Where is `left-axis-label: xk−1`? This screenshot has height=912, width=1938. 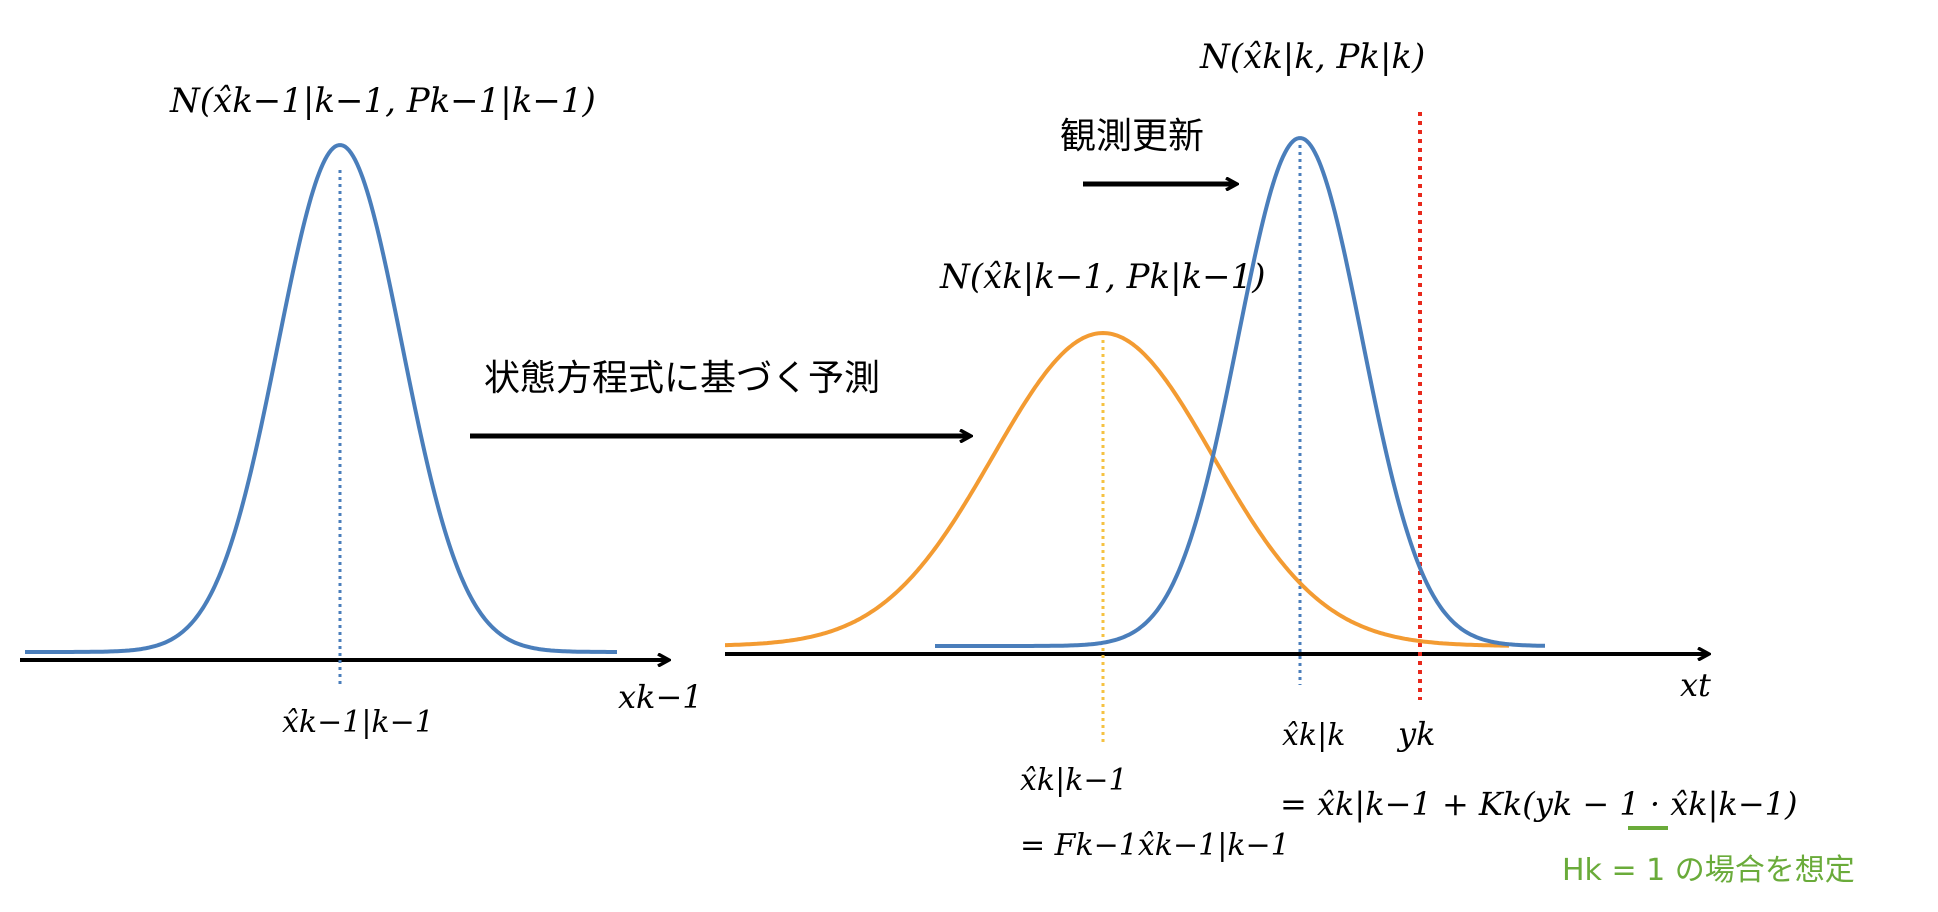
left-axis-label: xk−1 is located at coordinates (660, 697).